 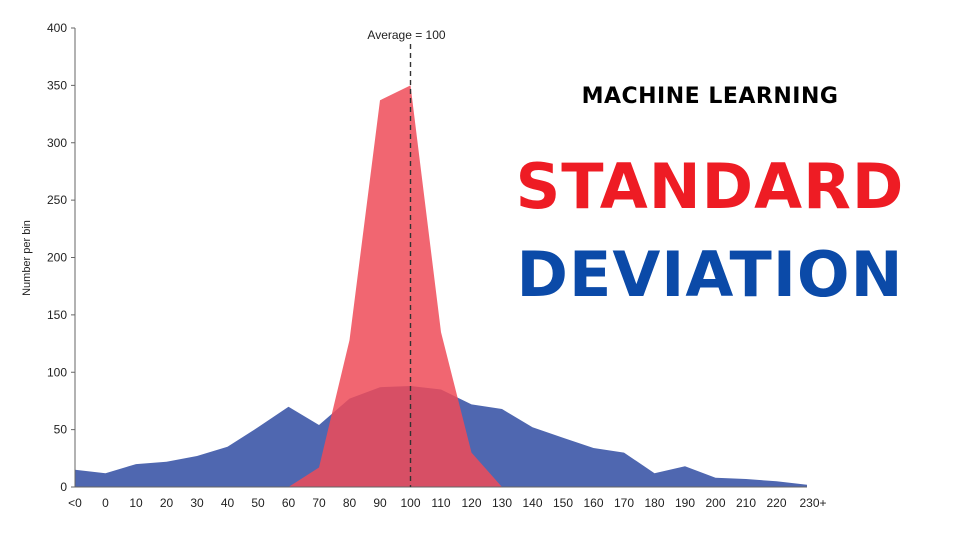 What do you see at coordinates (57, 372) in the screenshot?
I see `y-tick-label: 100` at bounding box center [57, 372].